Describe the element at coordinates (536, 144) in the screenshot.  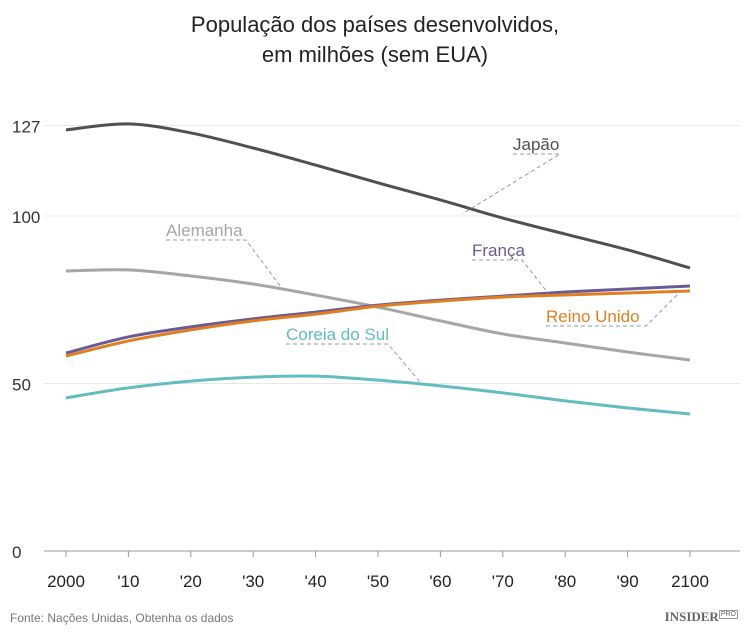
I see `series-label: Japão` at that location.